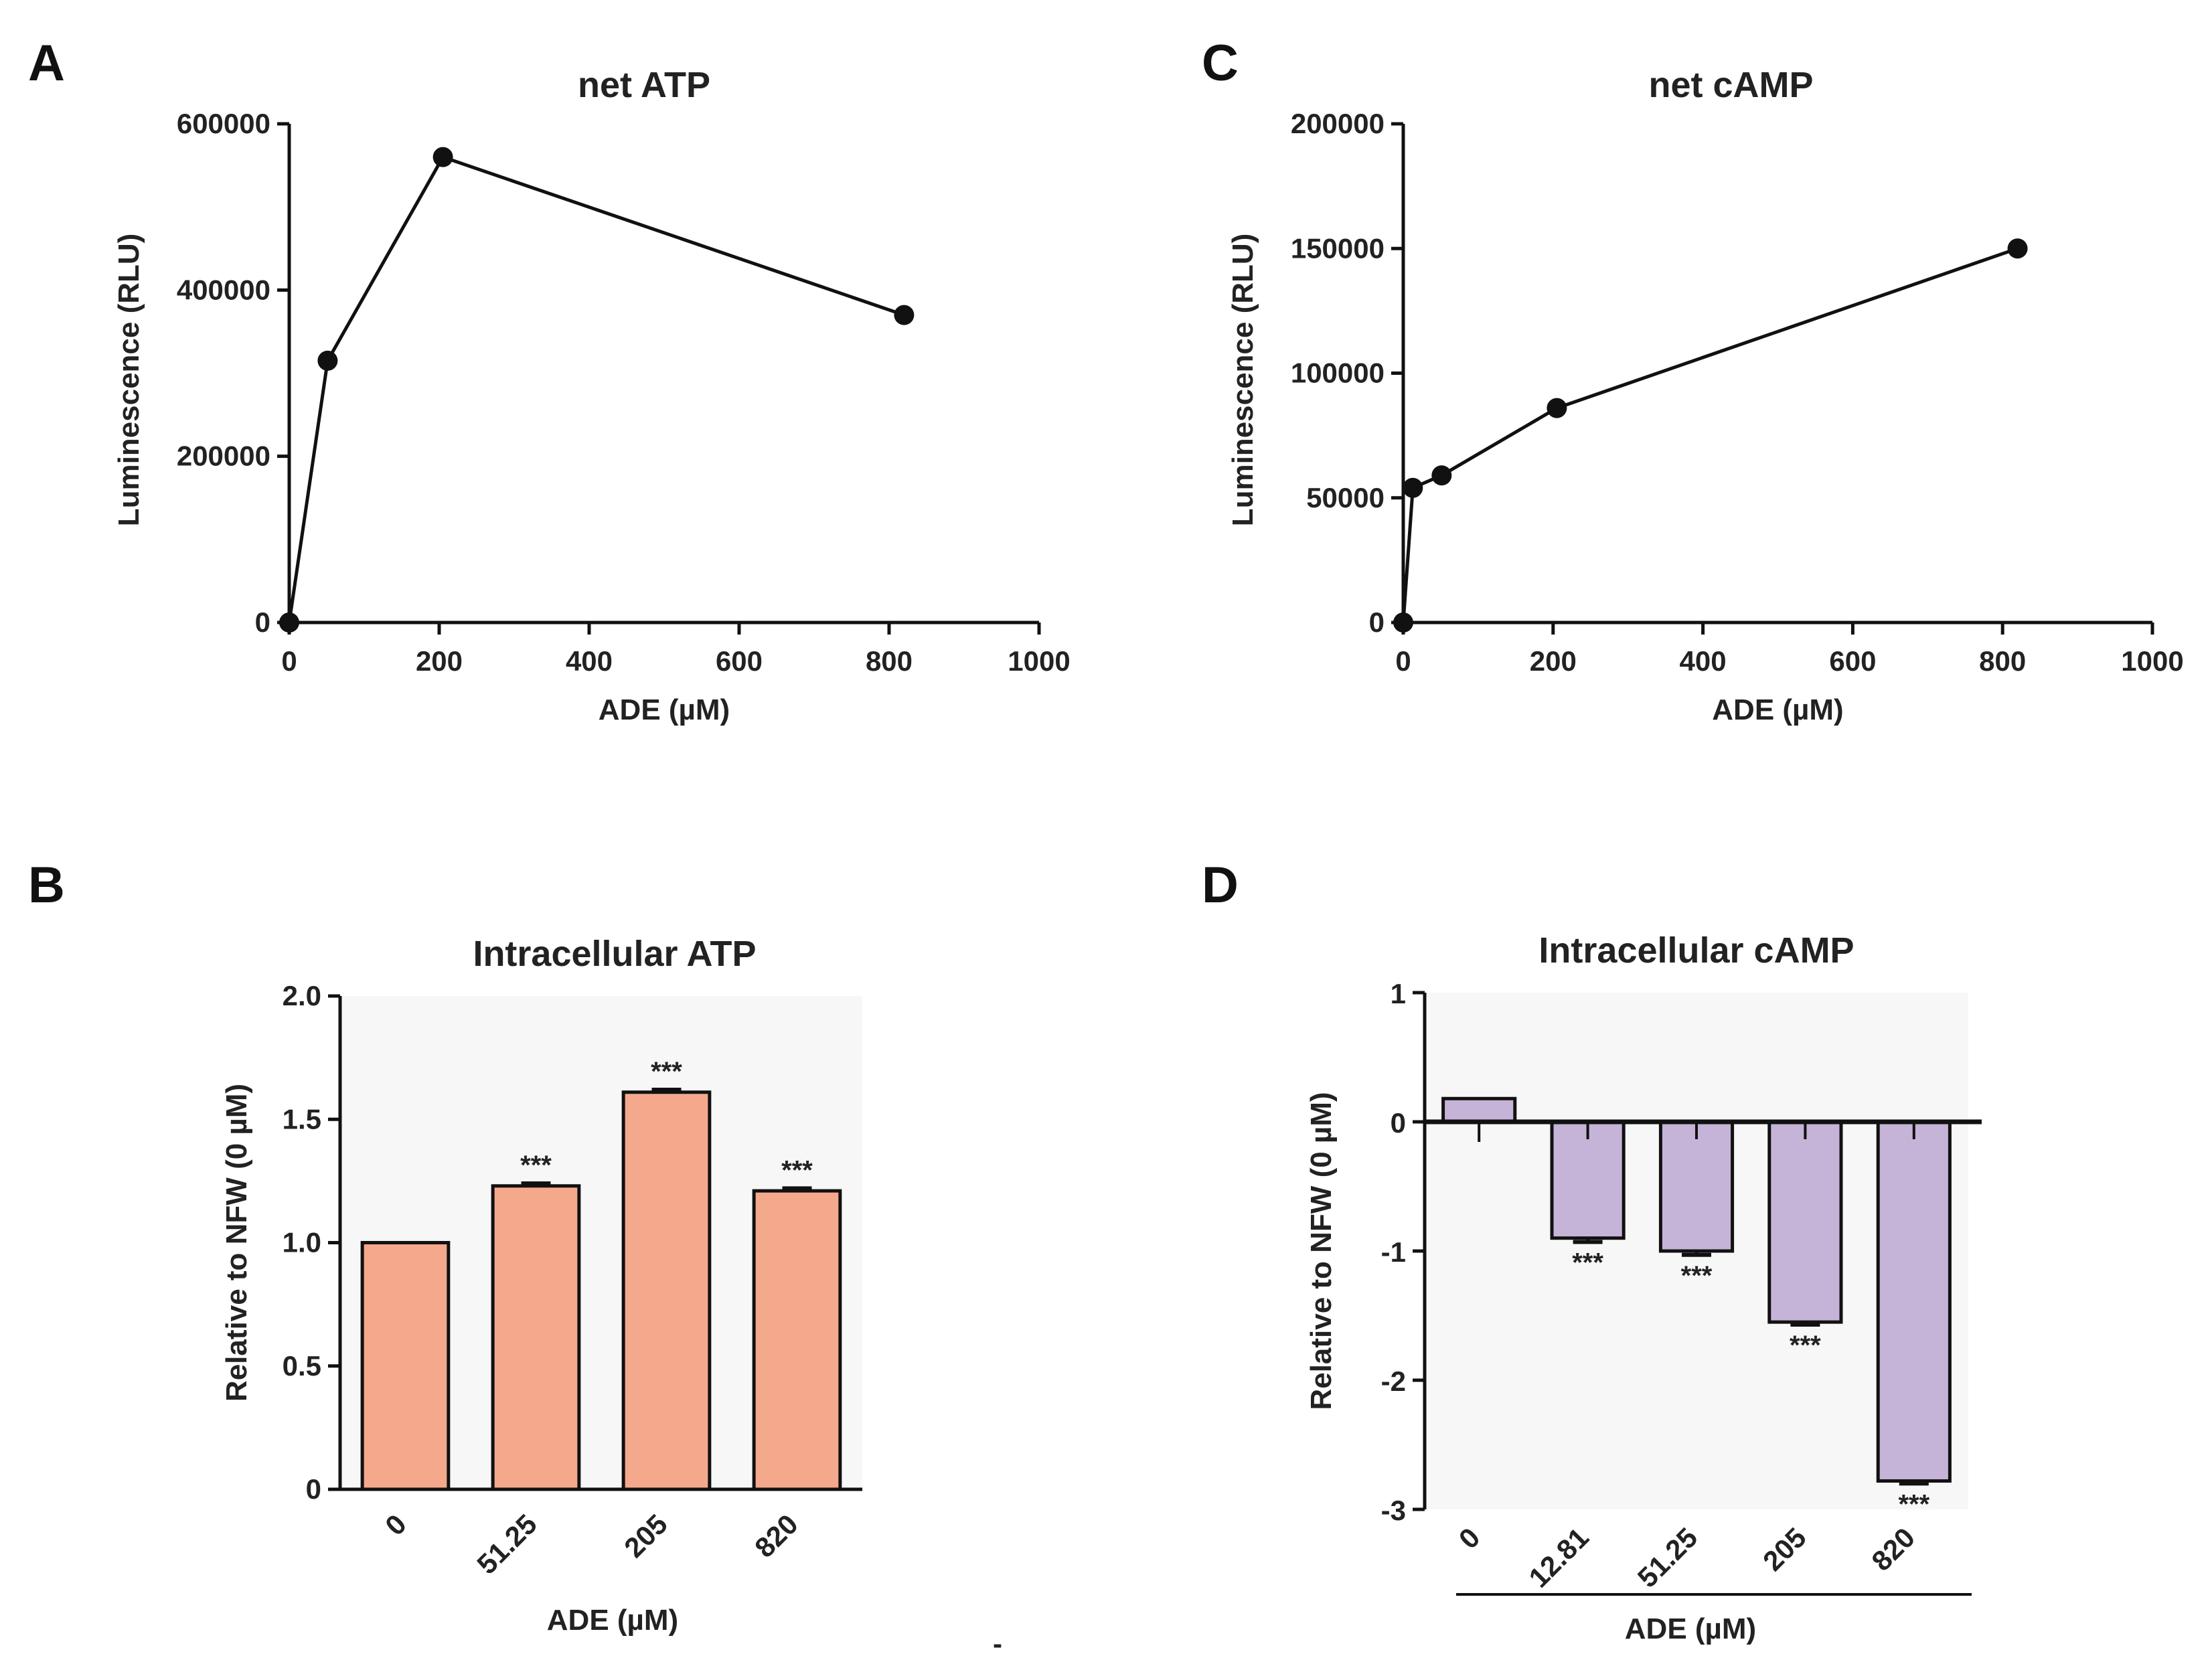 This screenshot has height=1662, width=2212. What do you see at coordinates (1393, 1510) in the screenshot?
I see `y-tick-label: -3` at bounding box center [1393, 1510].